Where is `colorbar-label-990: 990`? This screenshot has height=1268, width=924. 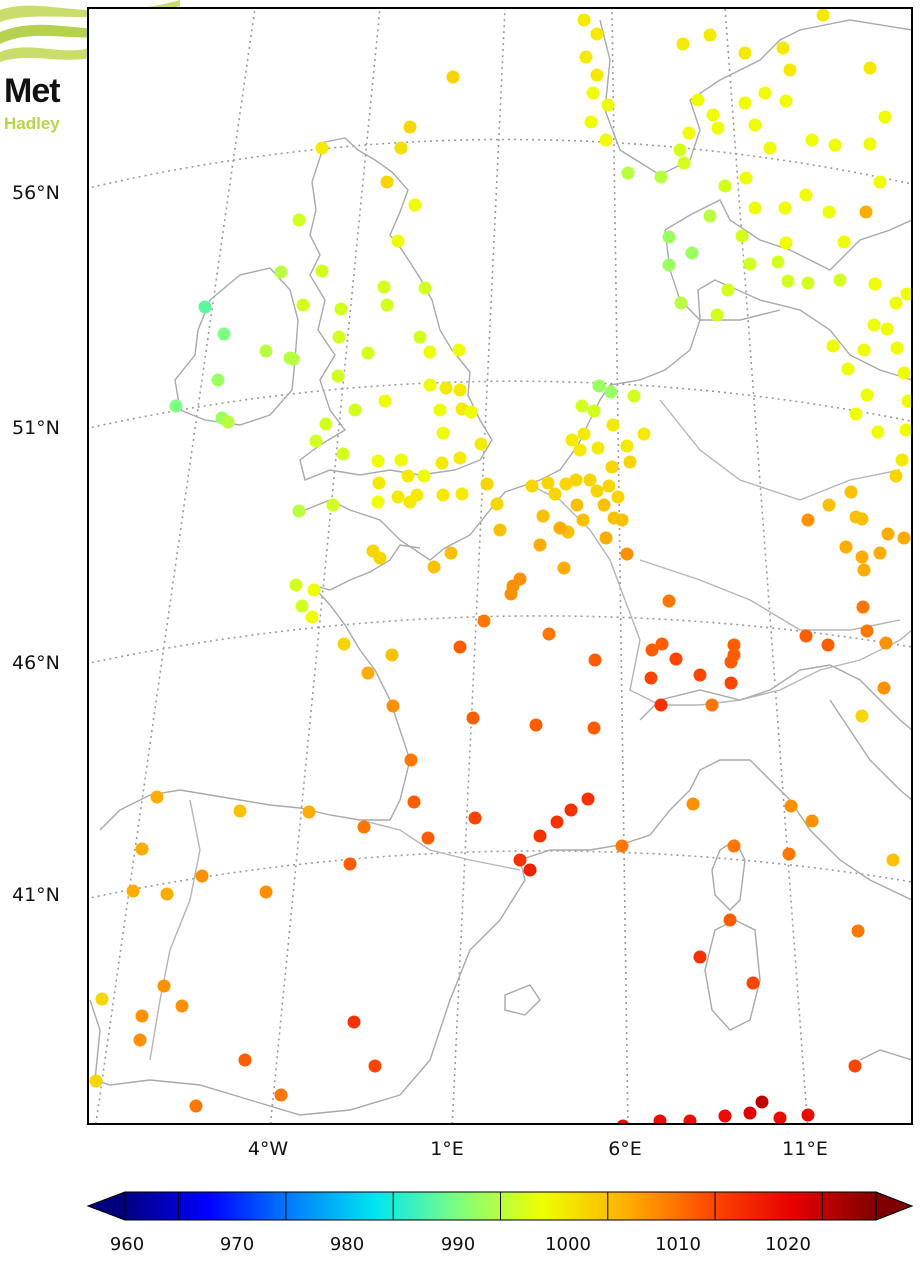 colorbar-label-990: 990 is located at coordinates (458, 1244).